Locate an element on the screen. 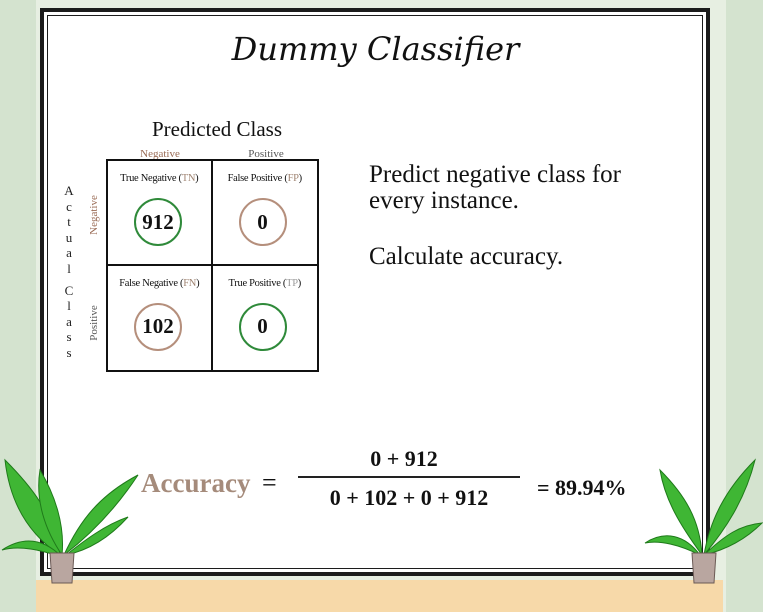 This screenshot has width=763, height=612. predicted-class-label: Predicted Class is located at coordinates (217, 129).